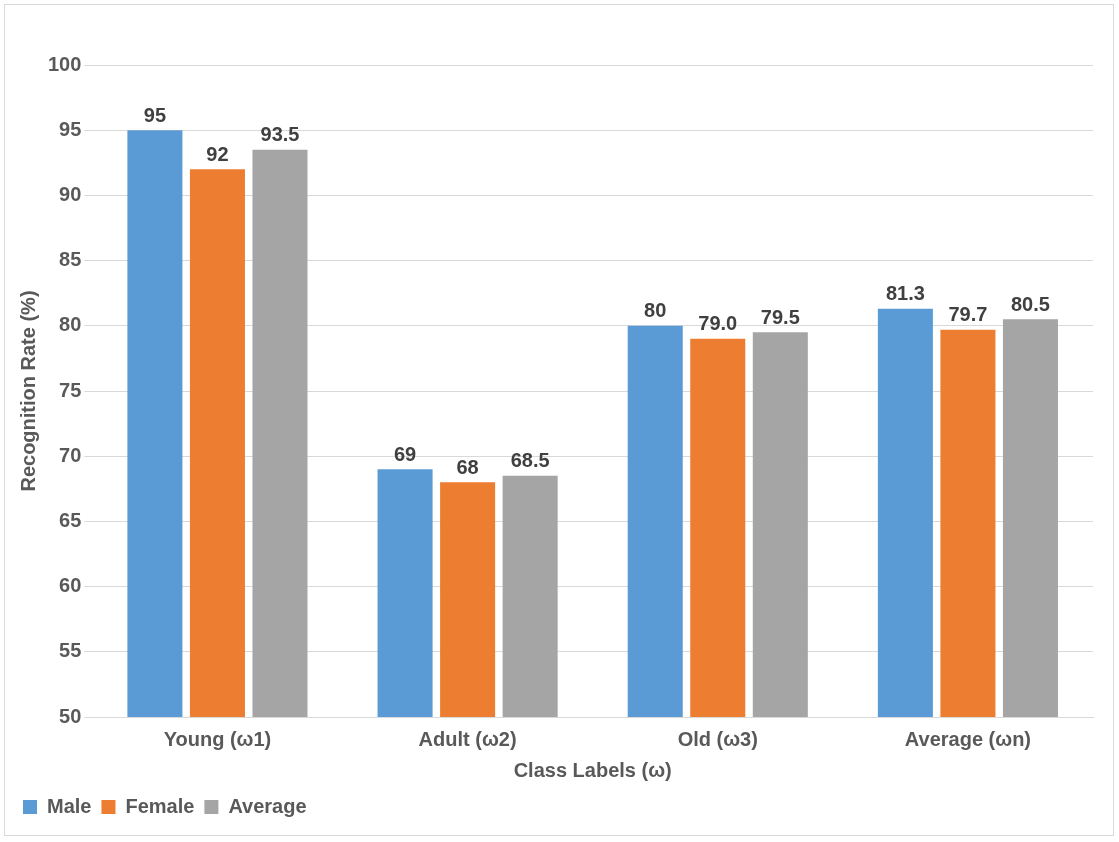 The image size is (1119, 842). Describe the element at coordinates (968, 738) in the screenshot. I see `x-tick-label: Average (ωn)` at that location.